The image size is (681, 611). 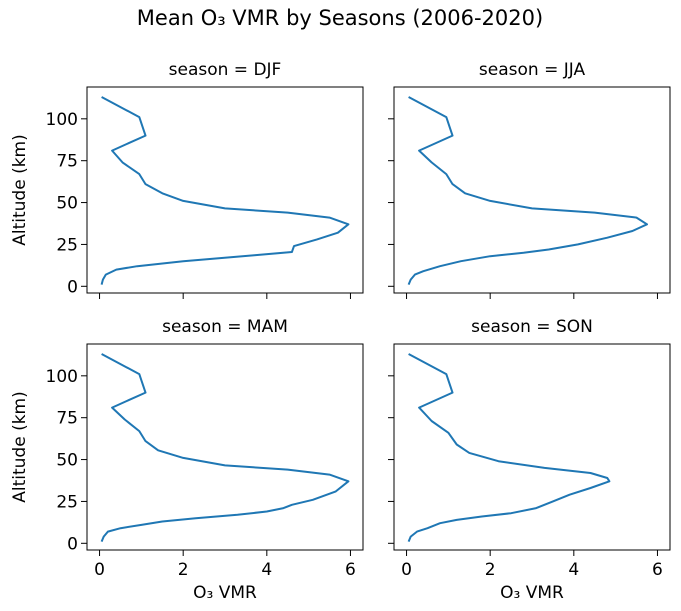 I want to click on figure-title: Mean O₃ VMR by Seasons (2006-2020), so click(x=340, y=18).